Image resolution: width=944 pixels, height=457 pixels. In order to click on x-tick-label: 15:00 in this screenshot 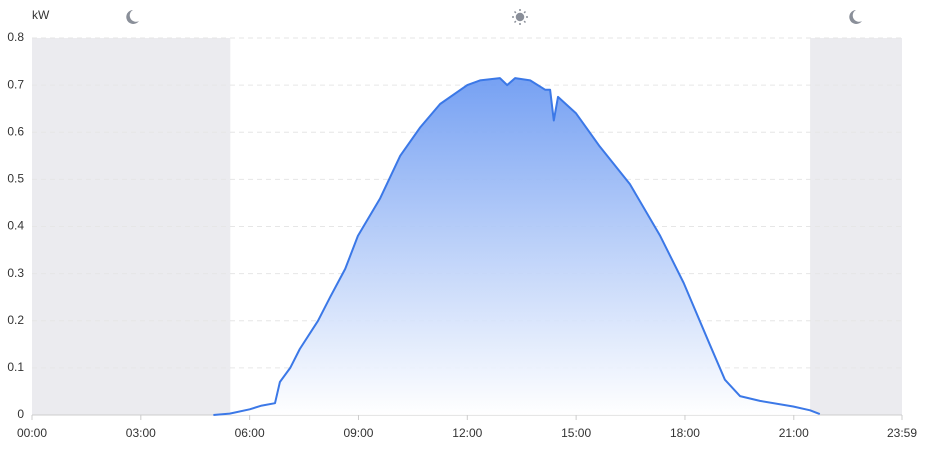, I will do `click(576, 433)`.